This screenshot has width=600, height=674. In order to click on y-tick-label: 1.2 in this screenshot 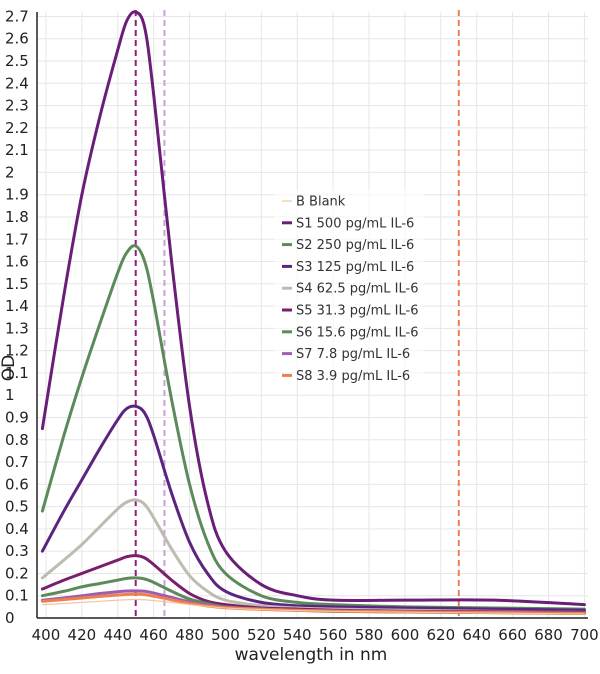, I will do `click(17, 351)`.